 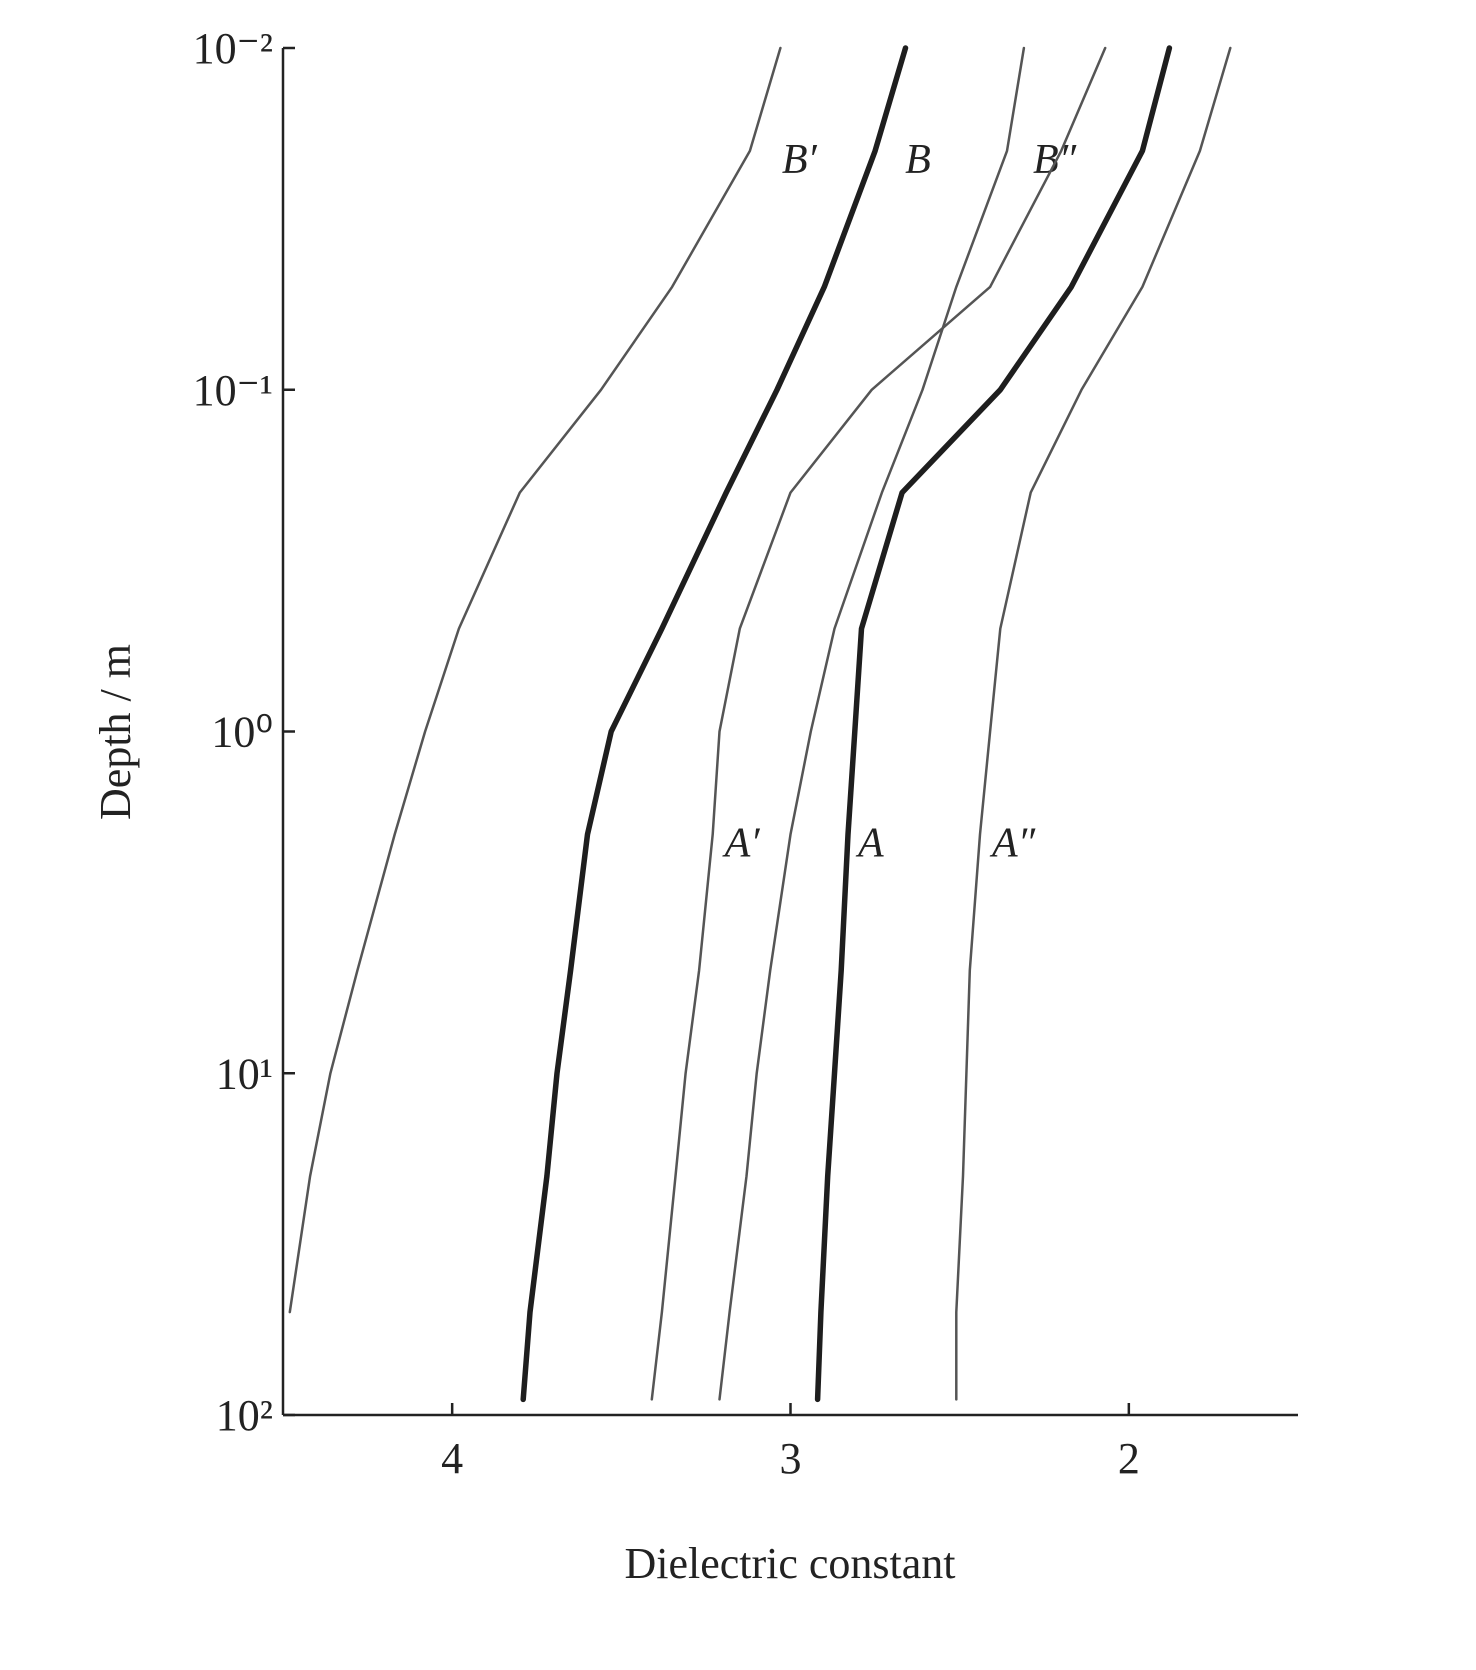 What do you see at coordinates (800, 160) in the screenshot?
I see `series-label: B′` at bounding box center [800, 160].